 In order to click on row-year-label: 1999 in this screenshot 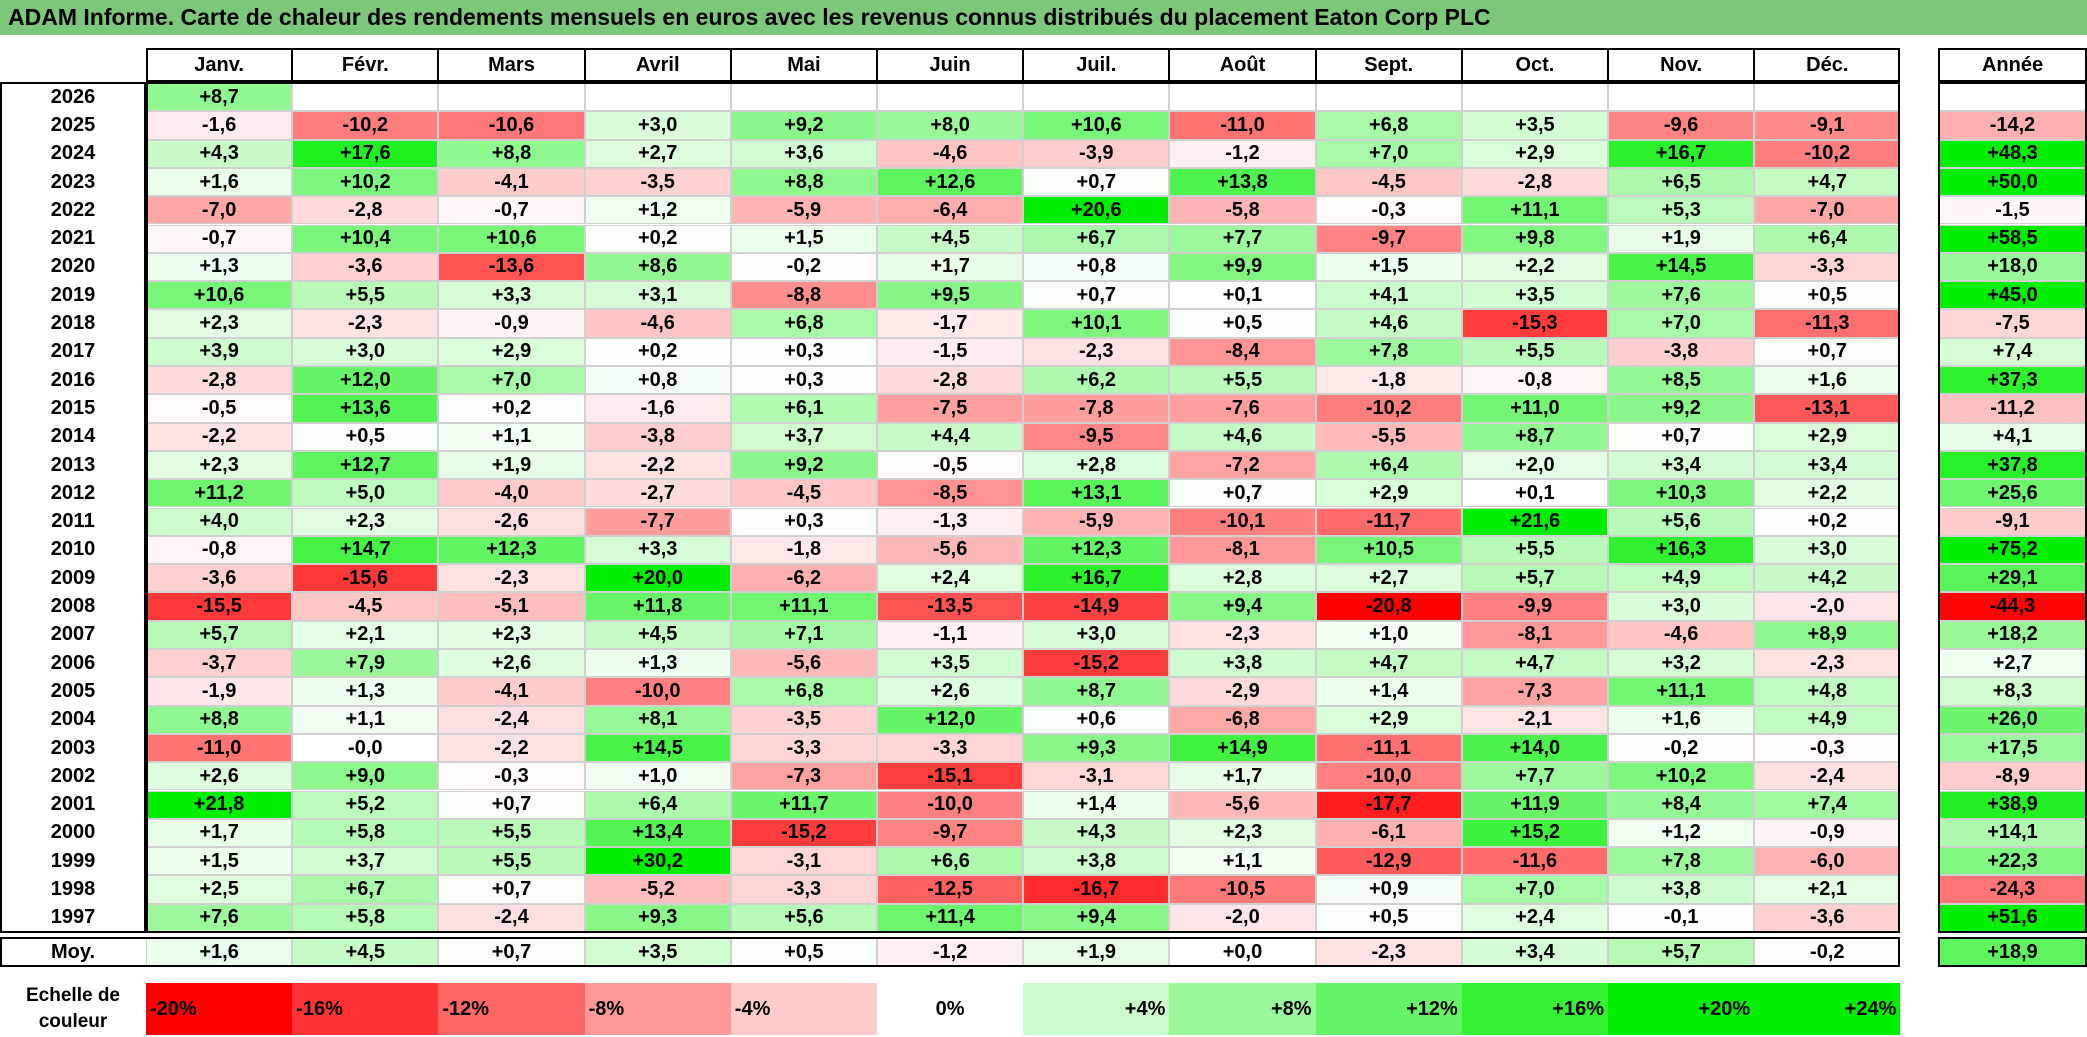, I will do `click(73, 861)`.